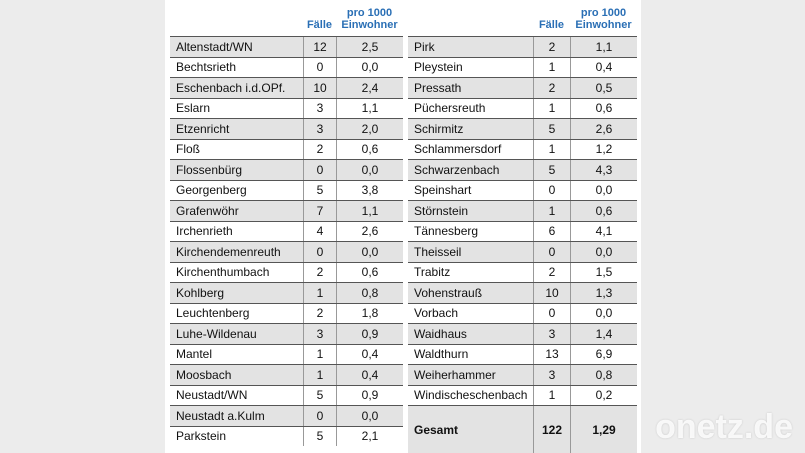 This screenshot has width=805, height=453. I want to click on cell-name: Vohenstrauß, so click(448, 292).